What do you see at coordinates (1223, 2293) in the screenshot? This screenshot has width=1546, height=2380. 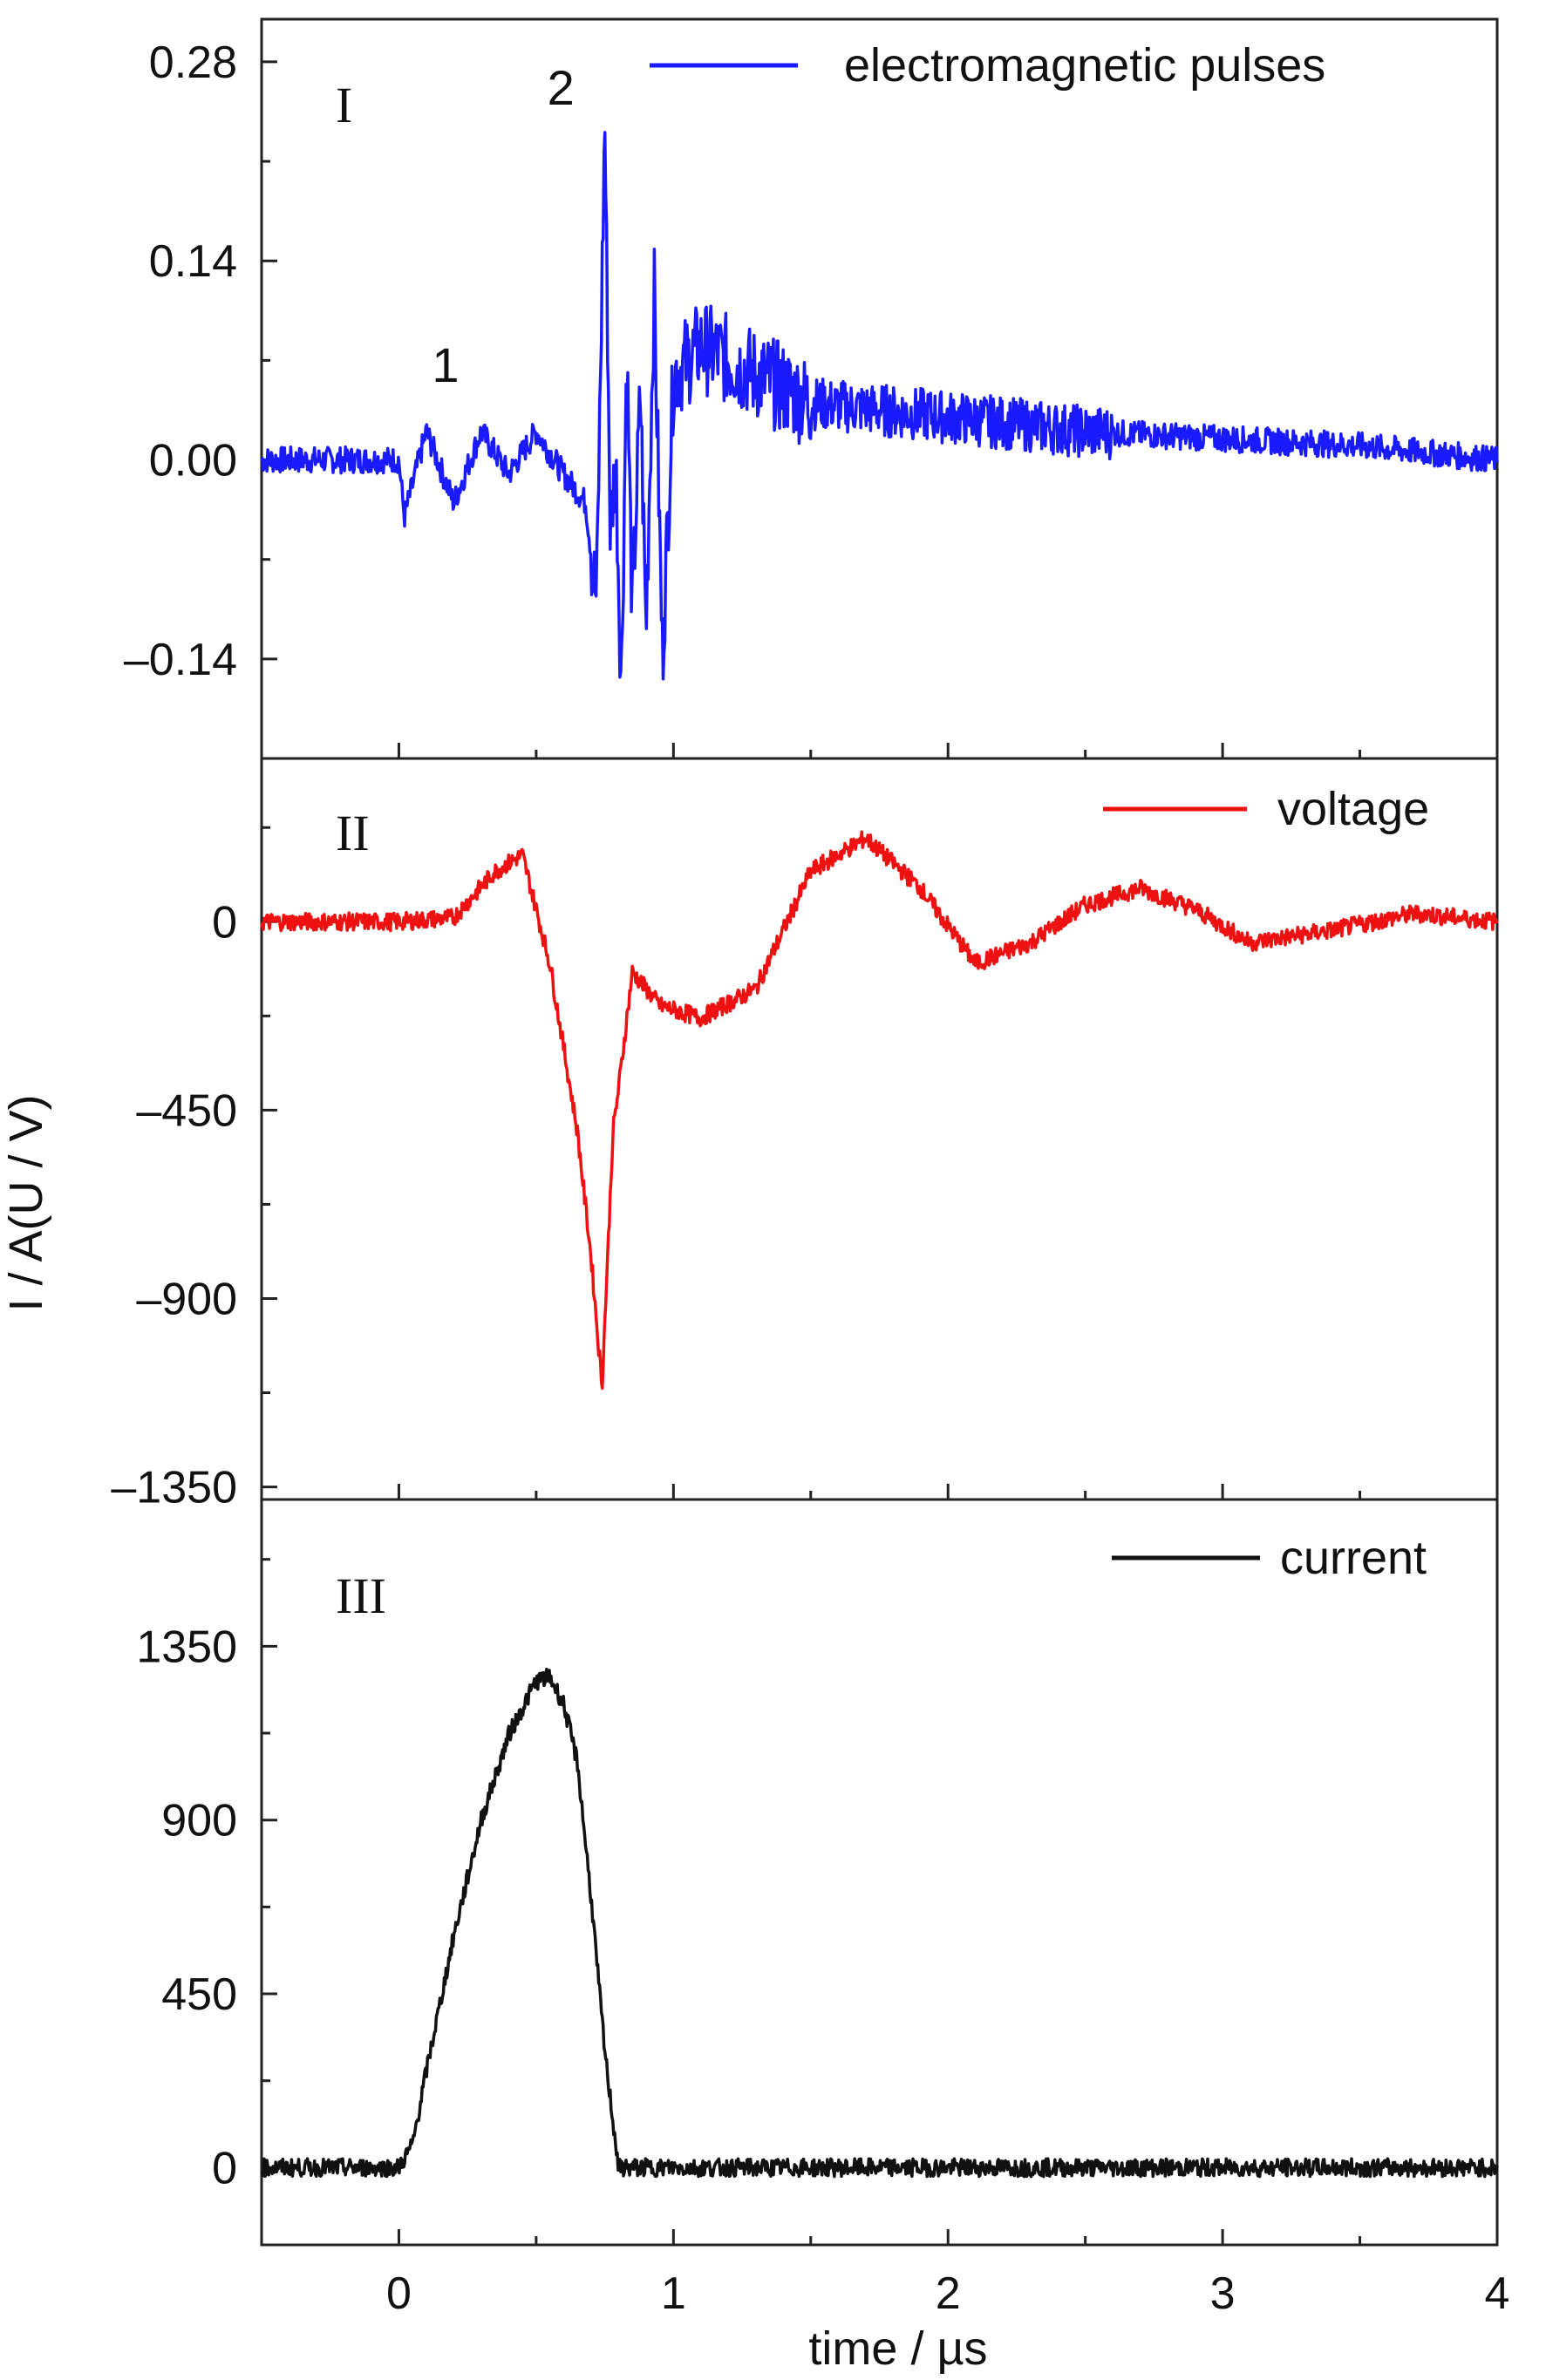 I see `x-tick-label: 3` at bounding box center [1223, 2293].